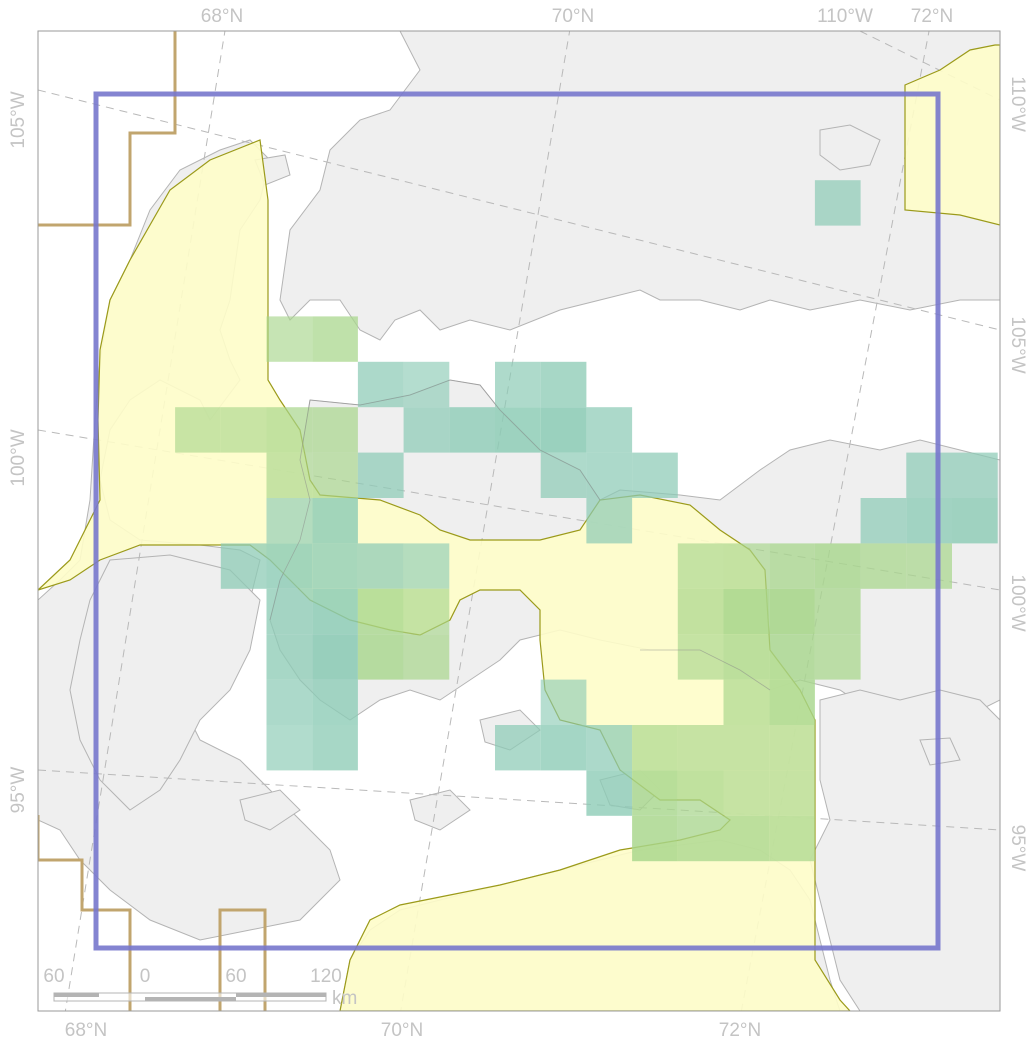 The image size is (1033, 1044). What do you see at coordinates (326, 976) in the screenshot?
I see `scale-tick-120: 120` at bounding box center [326, 976].